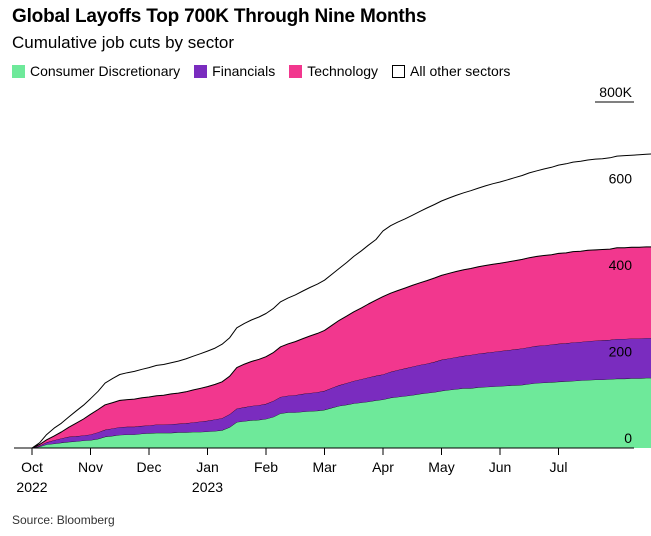 Image resolution: width=651 pixels, height=536 pixels. I want to click on y-tick-label-200: 200, so click(621, 352).